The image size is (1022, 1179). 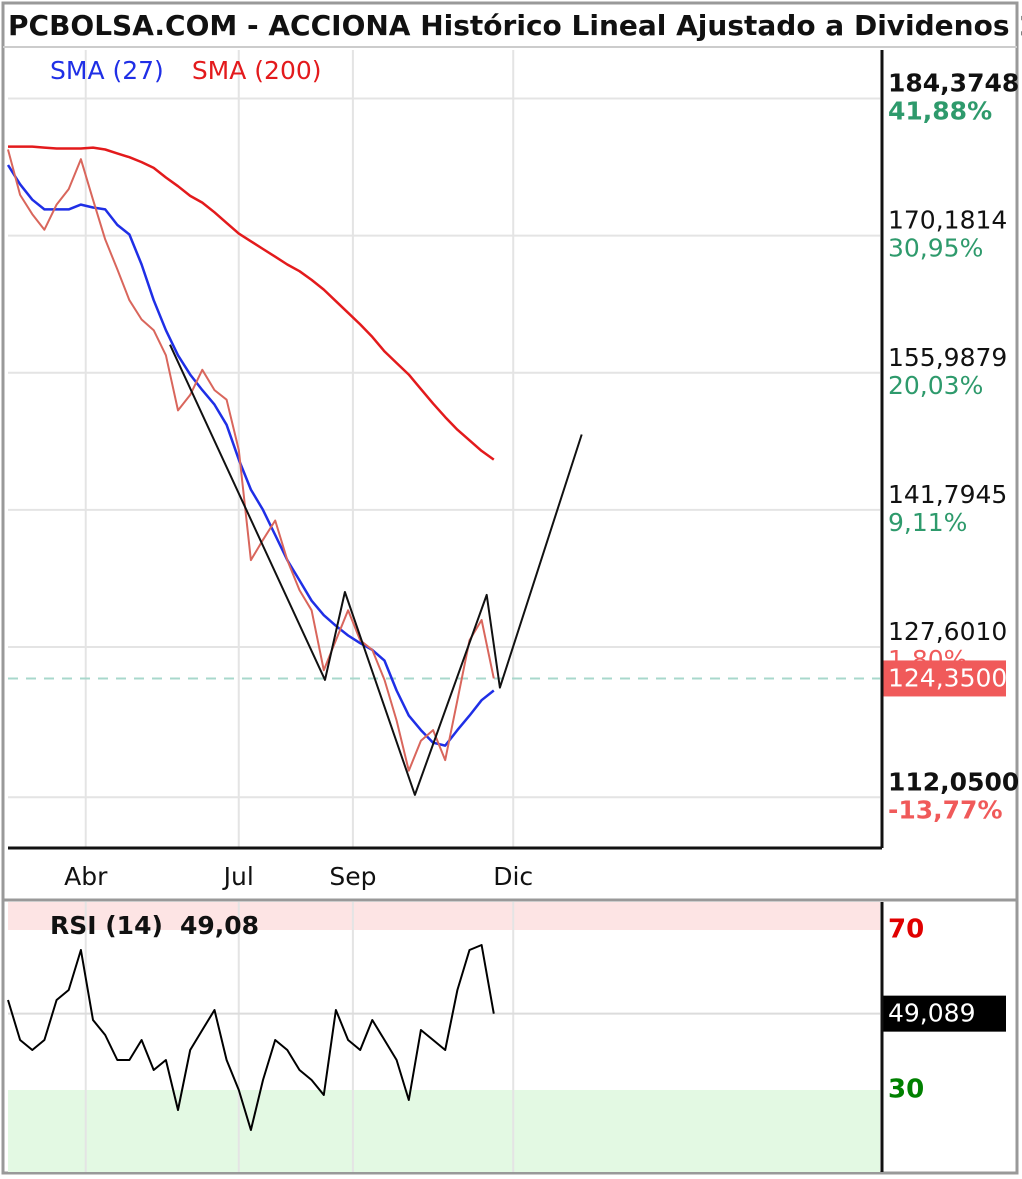 What do you see at coordinates (953, 83) in the screenshot?
I see `y-tick-label: 184,3748` at bounding box center [953, 83].